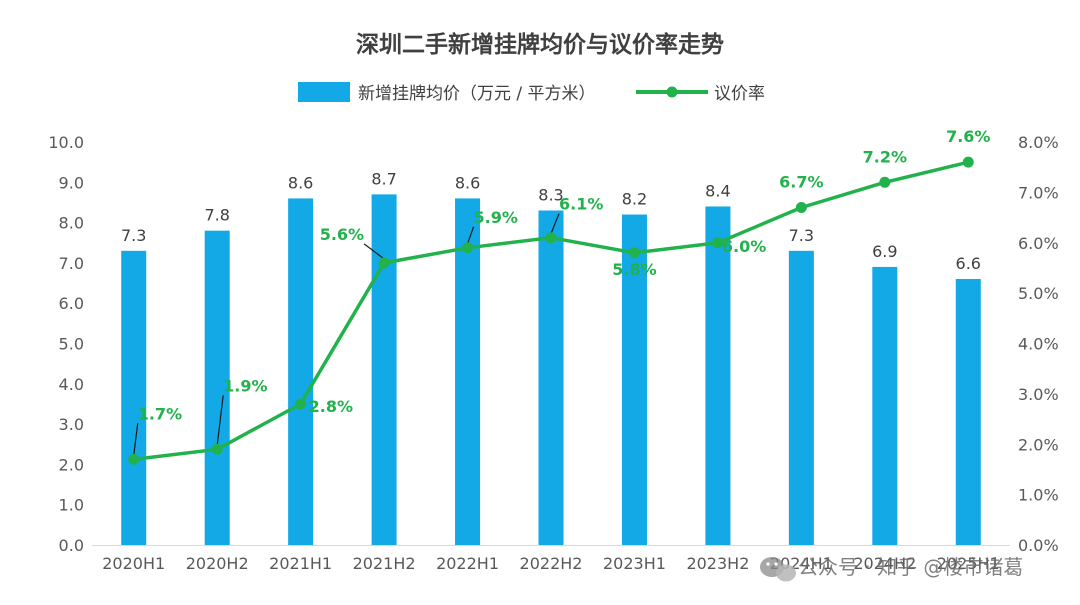 The height and width of the screenshot is (605, 1080). What do you see at coordinates (383, 178) in the screenshot?
I see `bar-value-label: 8.7` at bounding box center [383, 178].